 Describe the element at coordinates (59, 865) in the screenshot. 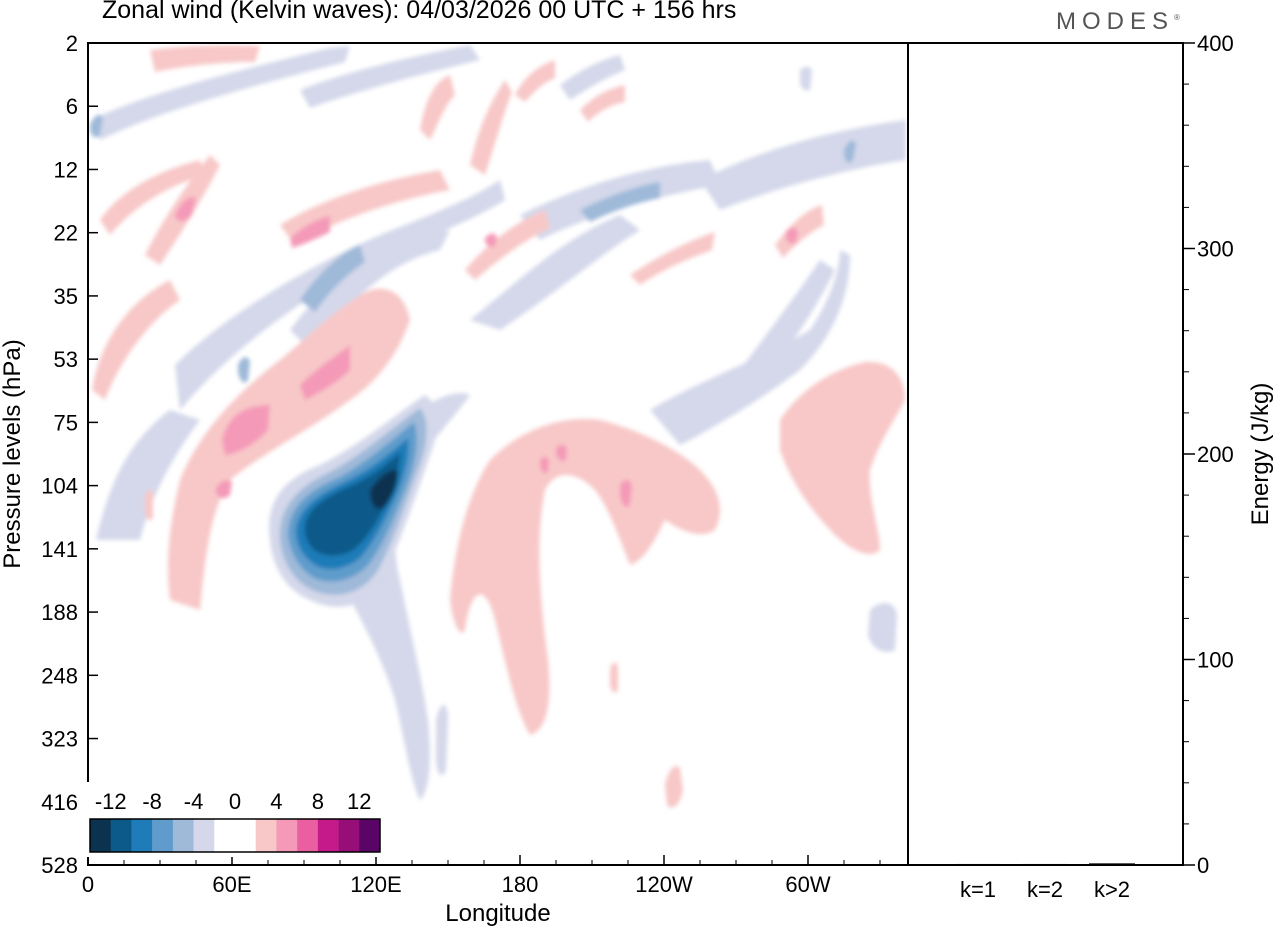

I see `y-tick-label: 528` at that location.